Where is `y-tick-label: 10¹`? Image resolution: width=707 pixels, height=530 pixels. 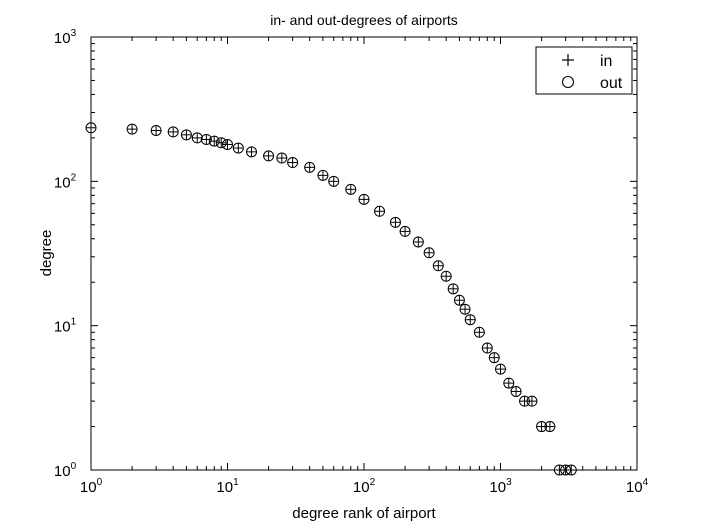 y-tick-label: 10¹ is located at coordinates (65, 326).